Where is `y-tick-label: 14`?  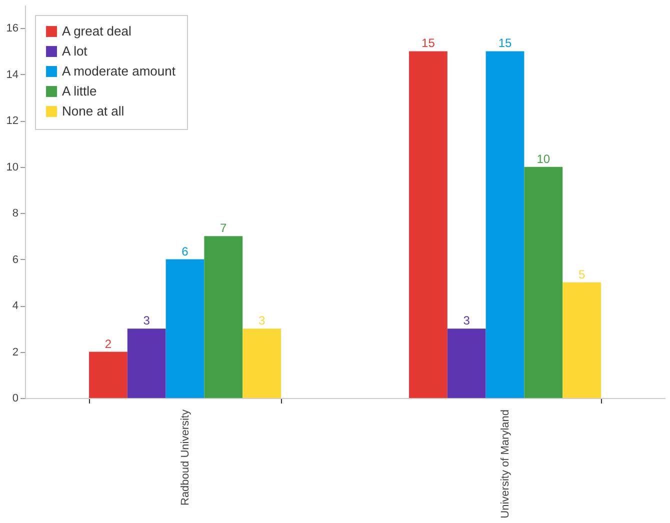 y-tick-label: 14 is located at coordinates (12, 74).